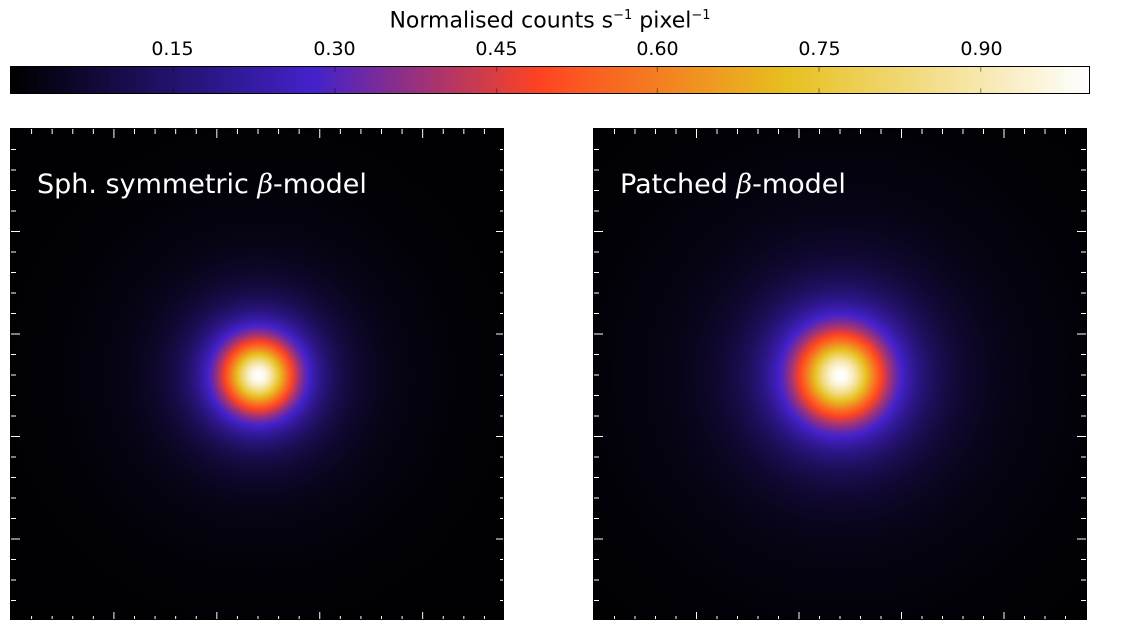 Image resolution: width=1130 pixels, height=629 pixels. I want to click on colorbar-tick-label: 0.60, so click(657, 49).